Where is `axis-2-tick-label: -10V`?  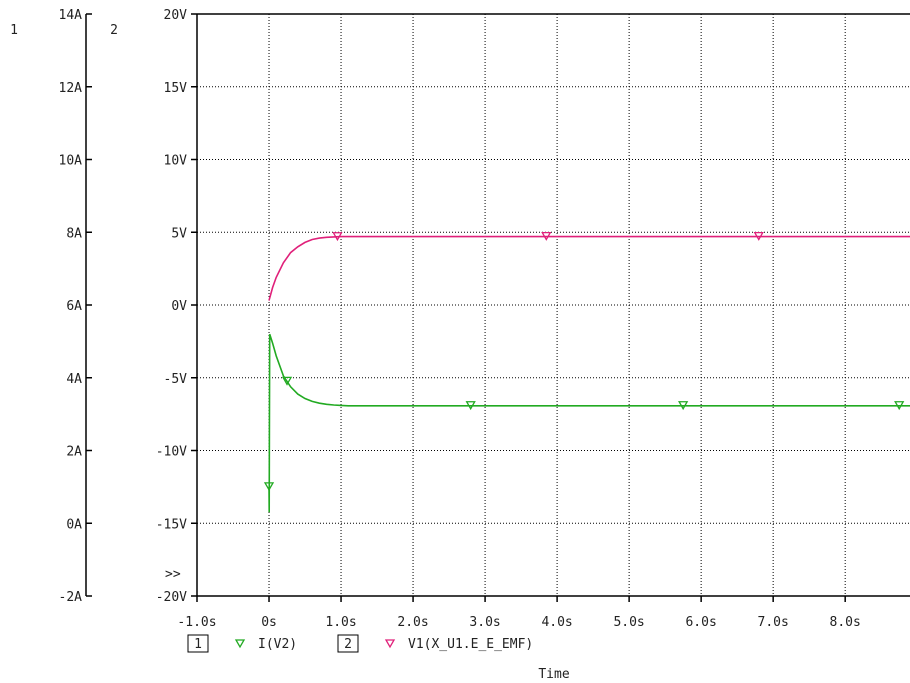
axis-2-tick-label: -10V is located at coordinates (171, 452).